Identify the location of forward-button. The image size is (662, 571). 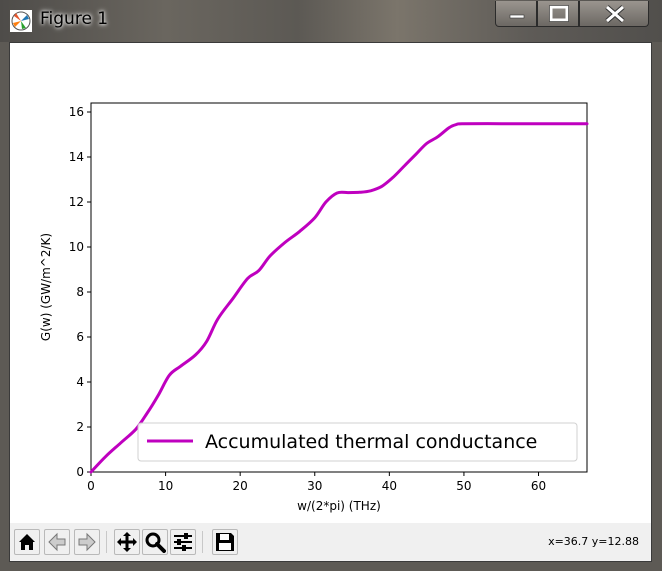
(87, 542).